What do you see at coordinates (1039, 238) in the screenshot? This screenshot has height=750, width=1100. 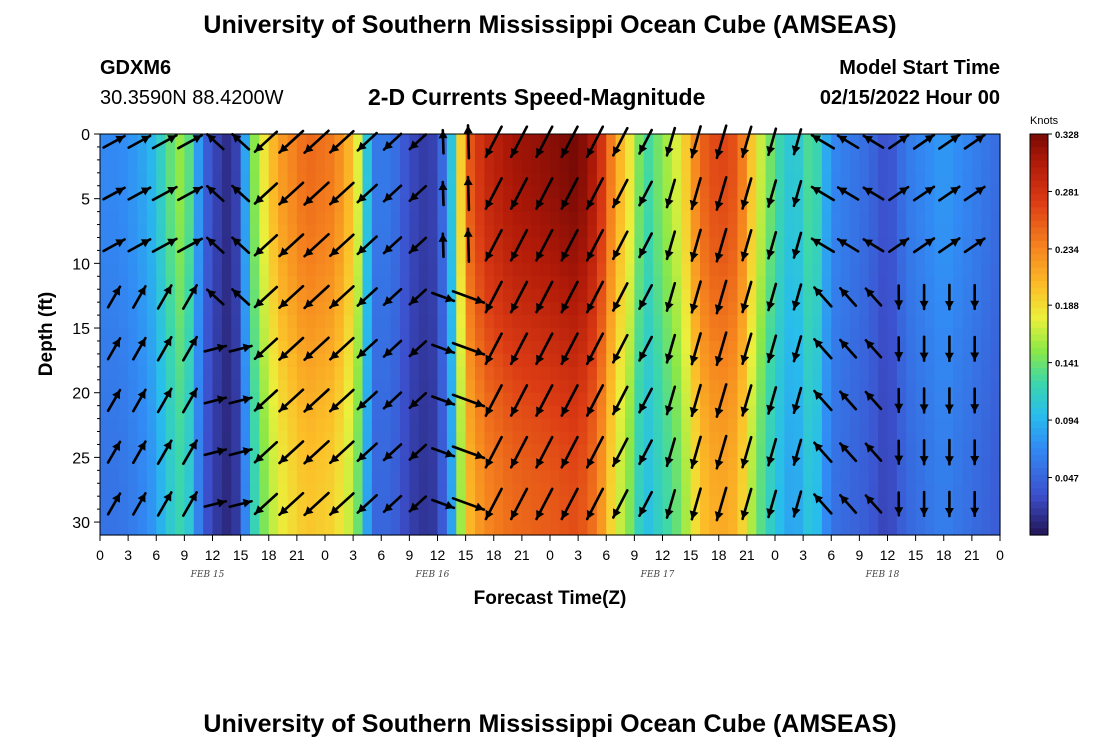 I see `colorbar-segment` at bounding box center [1039, 238].